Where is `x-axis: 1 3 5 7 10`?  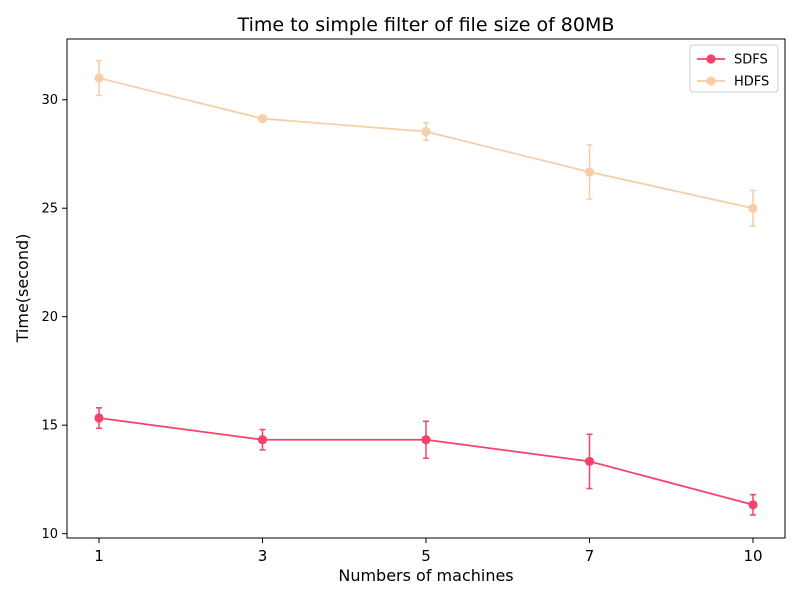
x-axis: 1 3 5 7 10 is located at coordinates (428, 551).